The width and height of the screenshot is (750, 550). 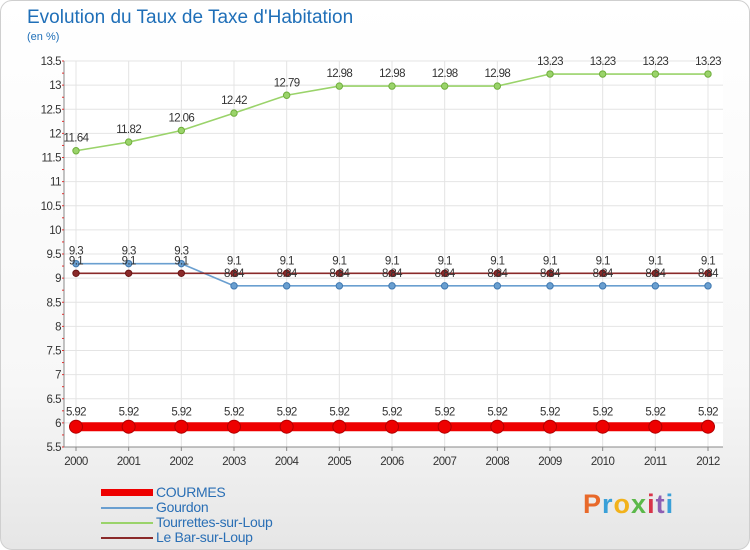 What do you see at coordinates (182, 507) in the screenshot?
I see `legend-label: Gourdon` at bounding box center [182, 507].